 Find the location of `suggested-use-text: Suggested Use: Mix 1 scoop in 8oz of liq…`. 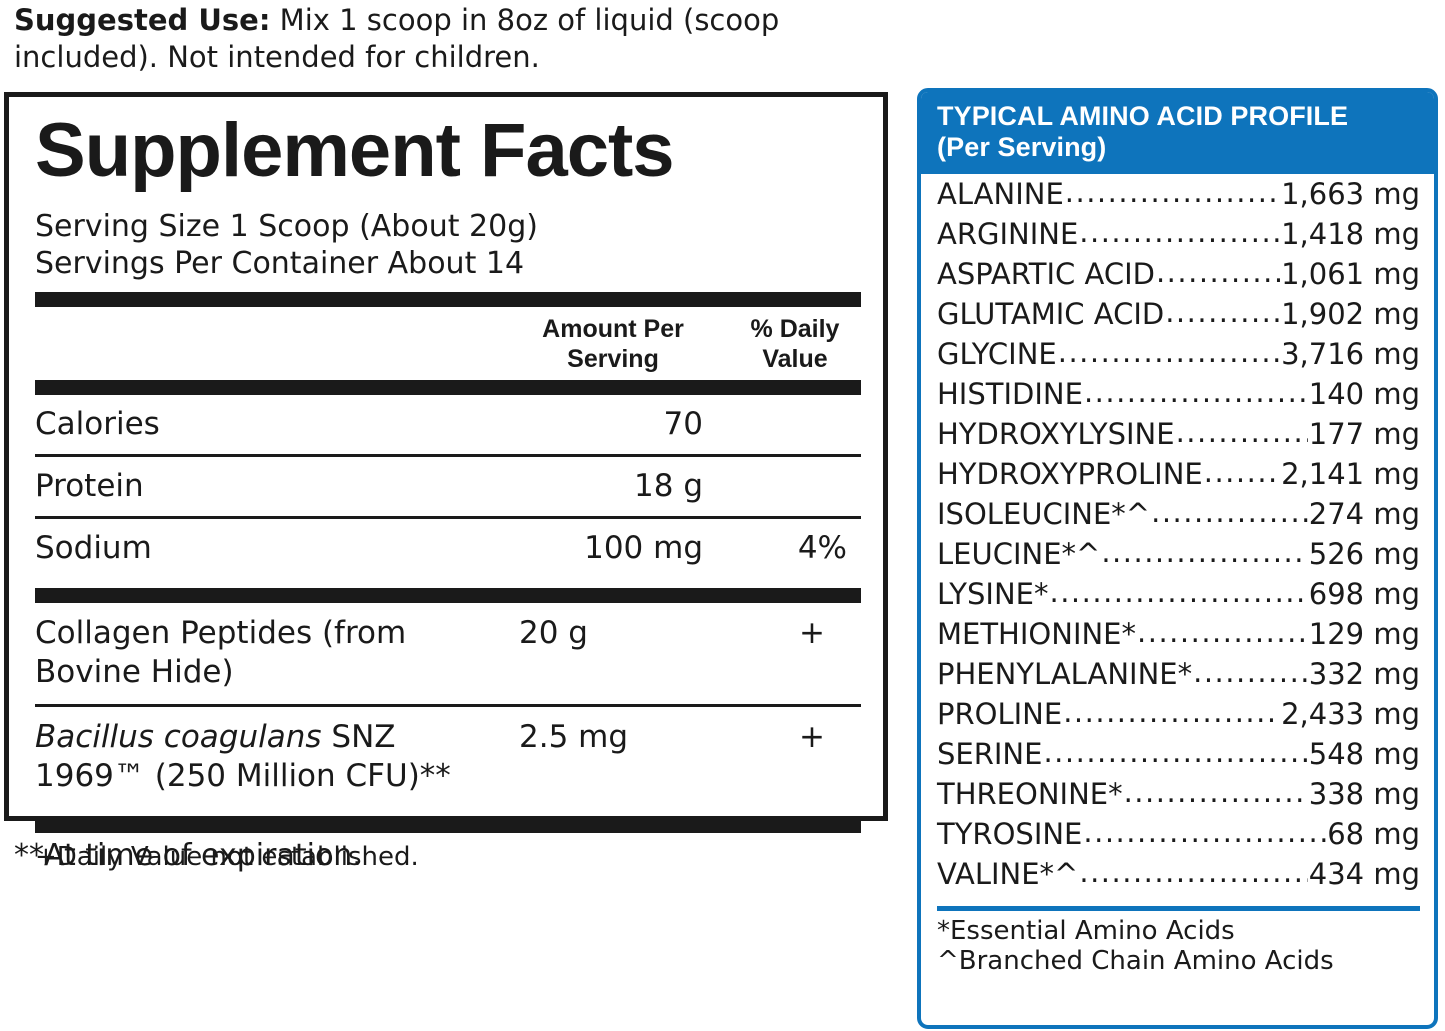

suggested-use-text: Suggested Use: Mix 1 scoop in 8oz of liq… is located at coordinates (454, 39).